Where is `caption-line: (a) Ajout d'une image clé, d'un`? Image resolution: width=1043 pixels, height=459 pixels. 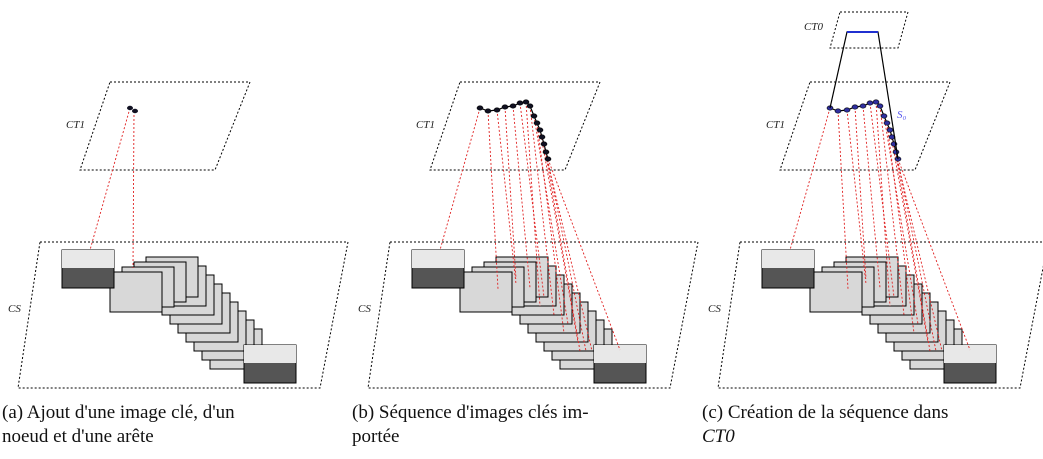
caption-line: (a) Ajout d'une image clé, d'un is located at coordinates (118, 412).